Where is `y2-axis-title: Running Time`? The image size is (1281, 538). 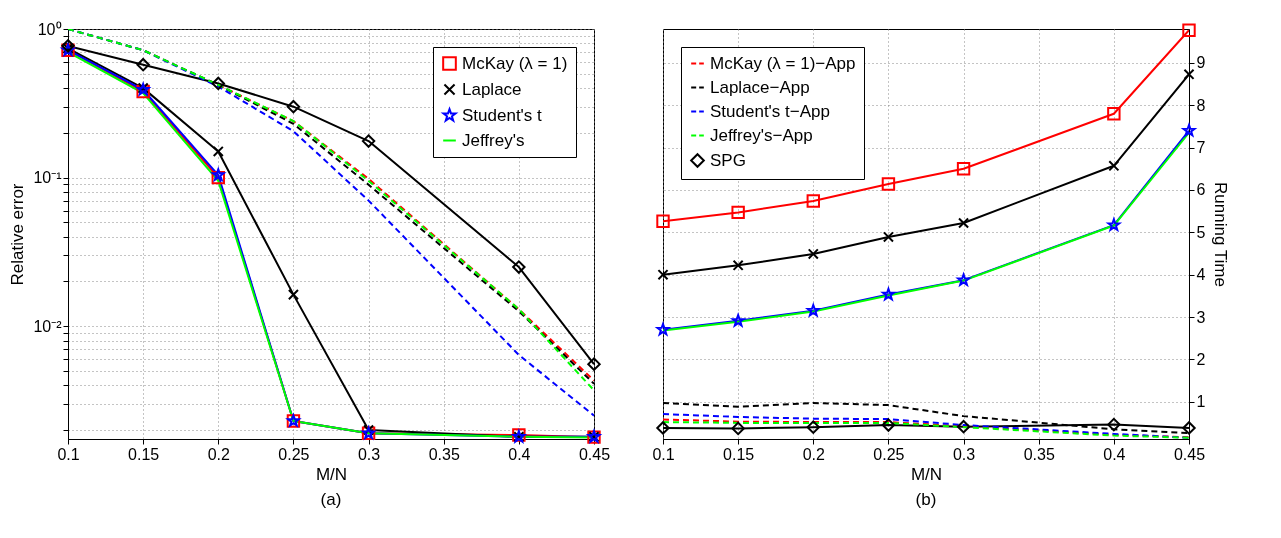 y2-axis-title: Running Time is located at coordinates (1221, 234).